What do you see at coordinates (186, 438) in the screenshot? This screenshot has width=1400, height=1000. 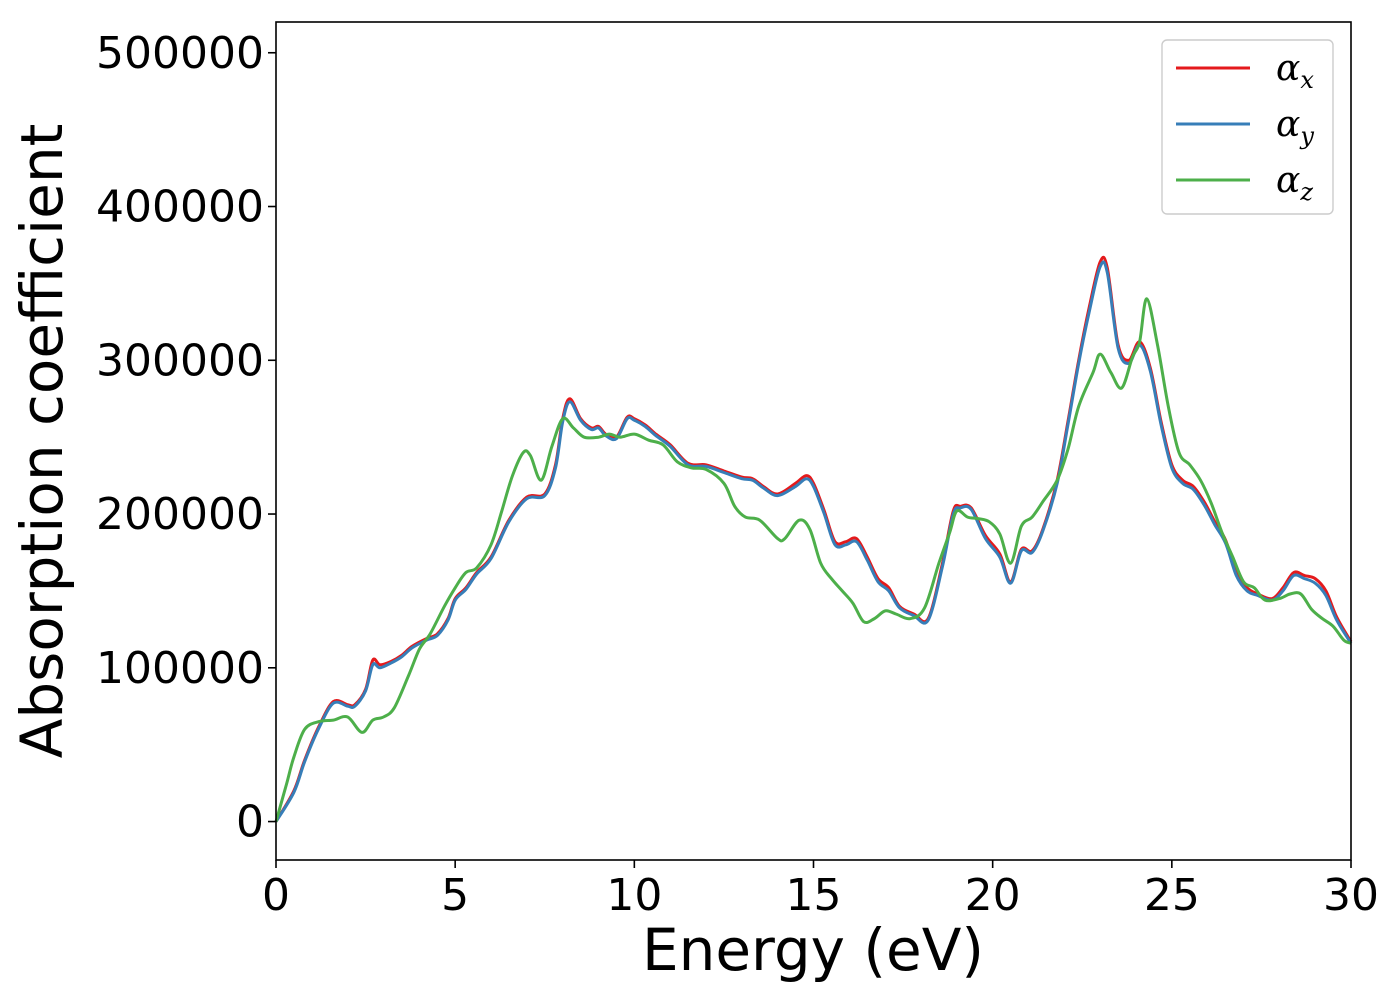 I see `y-axis-ticks: 0 100000 200000 300000 400000 500000` at bounding box center [186, 438].